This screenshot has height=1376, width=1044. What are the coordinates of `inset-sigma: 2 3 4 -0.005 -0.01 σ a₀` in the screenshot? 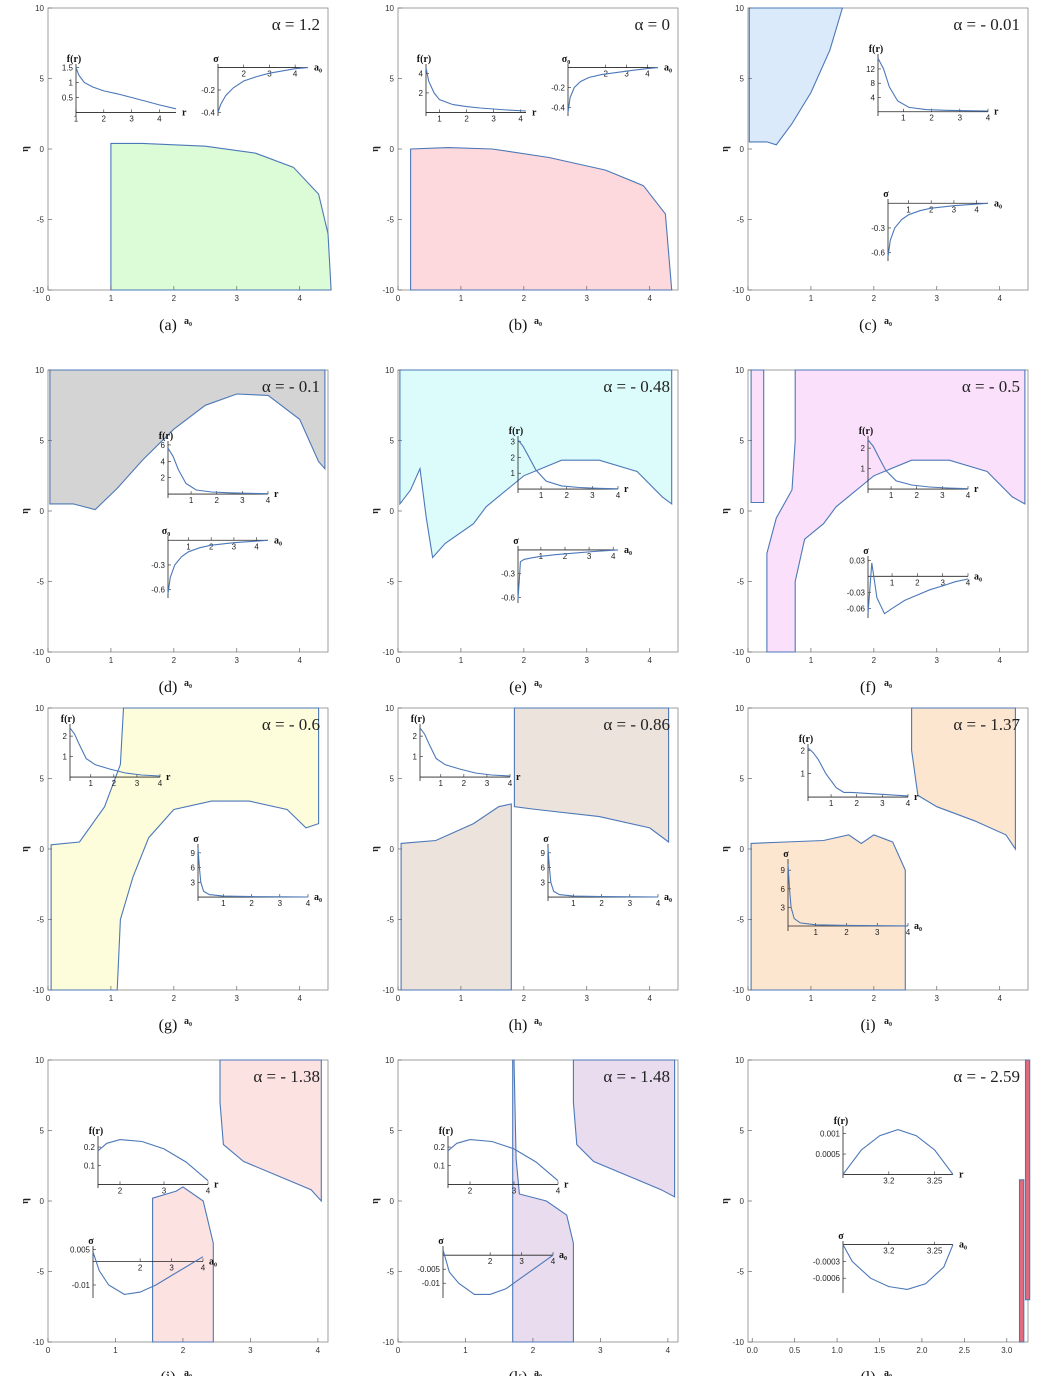 It's located at (492, 1267).